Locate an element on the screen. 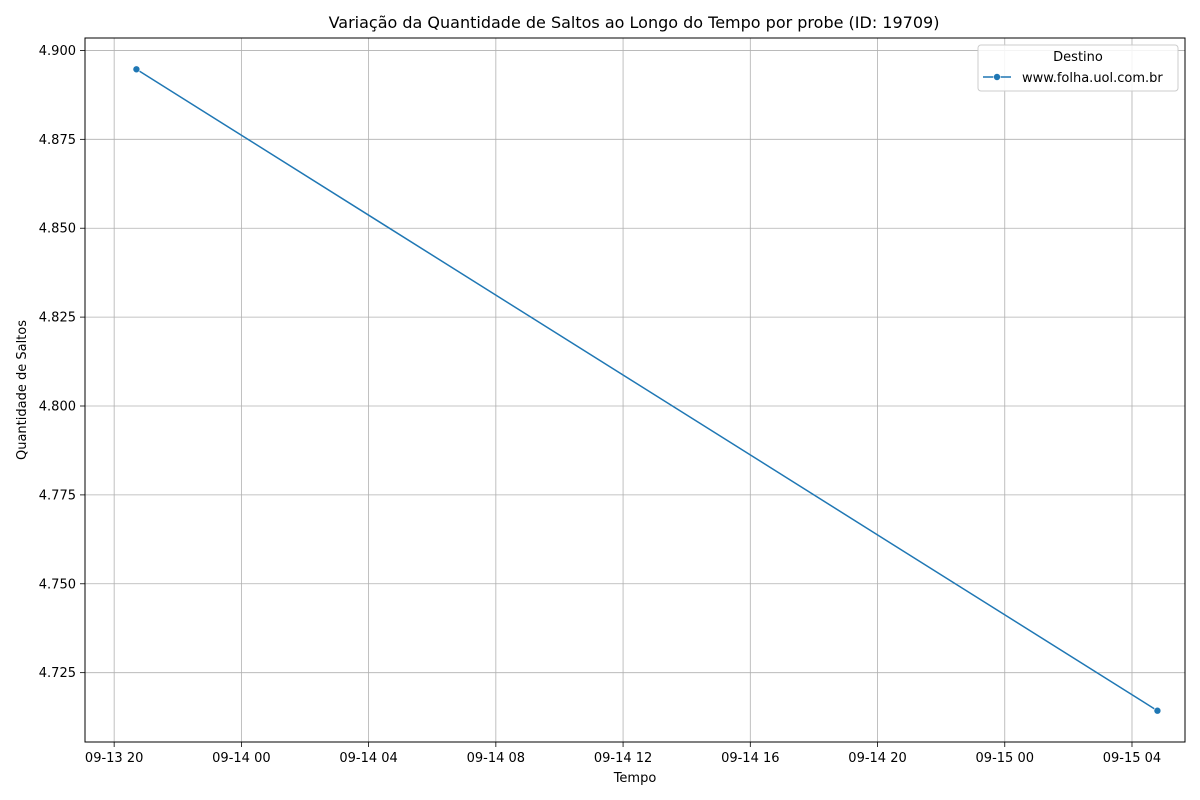  x-tick-label: 09-15 00 is located at coordinates (1005, 758).